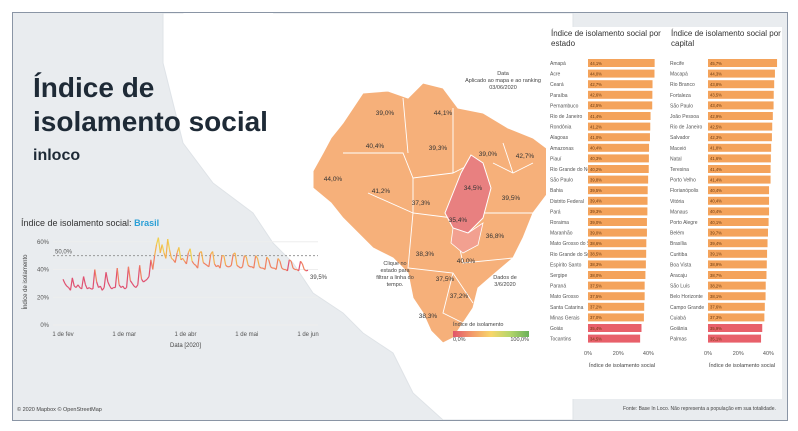 This screenshot has width=798, height=431. I want to click on bar-category-label: Espírito Santo, so click(566, 265).